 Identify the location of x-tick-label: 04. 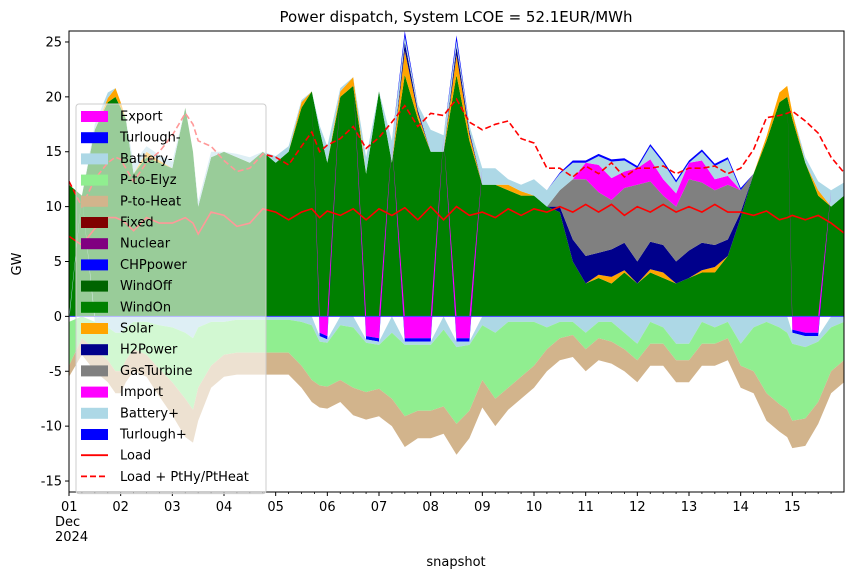
(224, 507).